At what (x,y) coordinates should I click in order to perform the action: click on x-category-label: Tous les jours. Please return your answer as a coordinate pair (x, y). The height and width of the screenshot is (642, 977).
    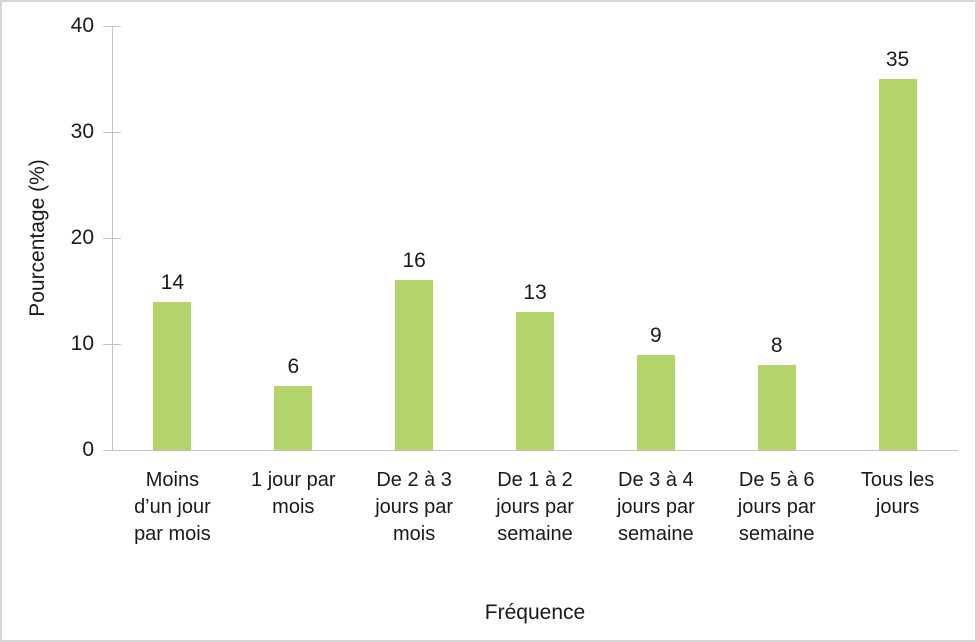
    Looking at the image, I should click on (898, 494).